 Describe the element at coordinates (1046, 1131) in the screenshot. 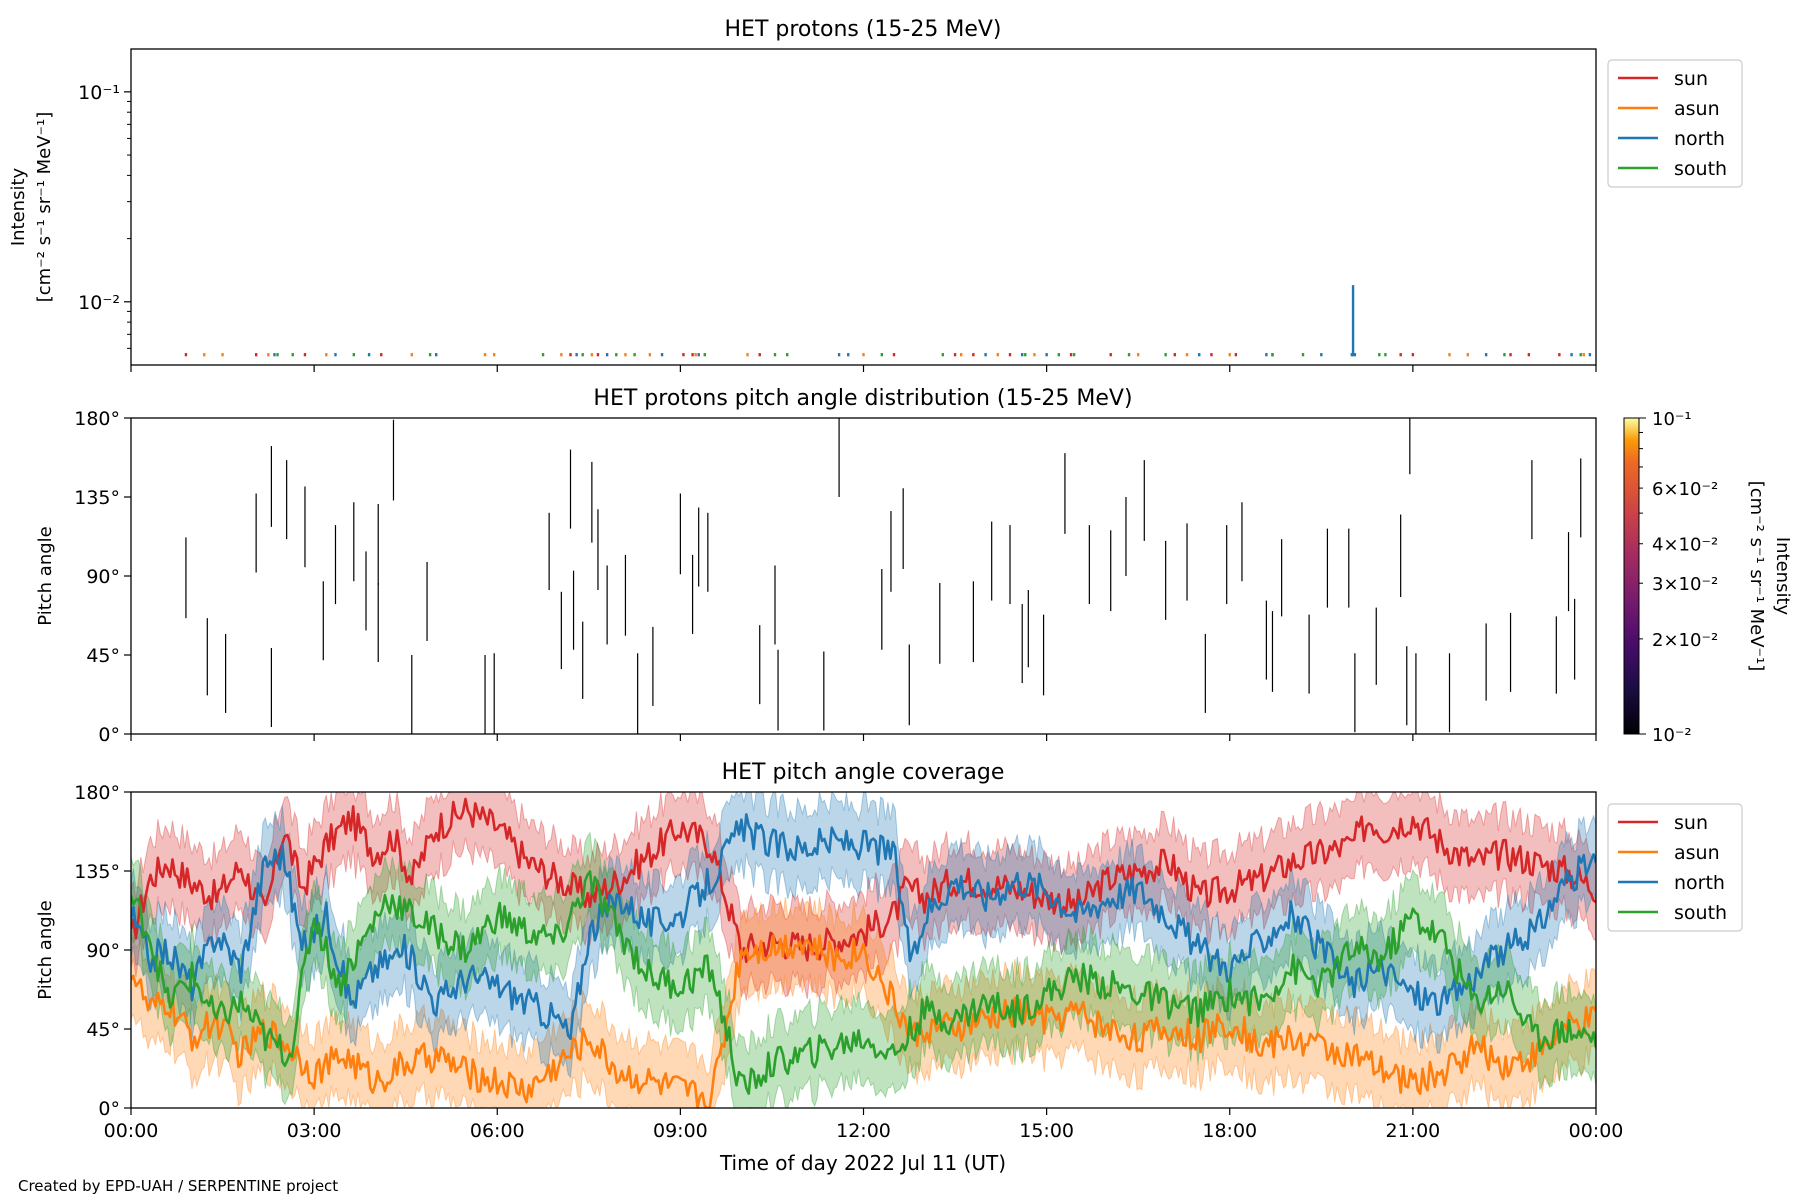

I see `x-tick-label: 15:00` at that location.